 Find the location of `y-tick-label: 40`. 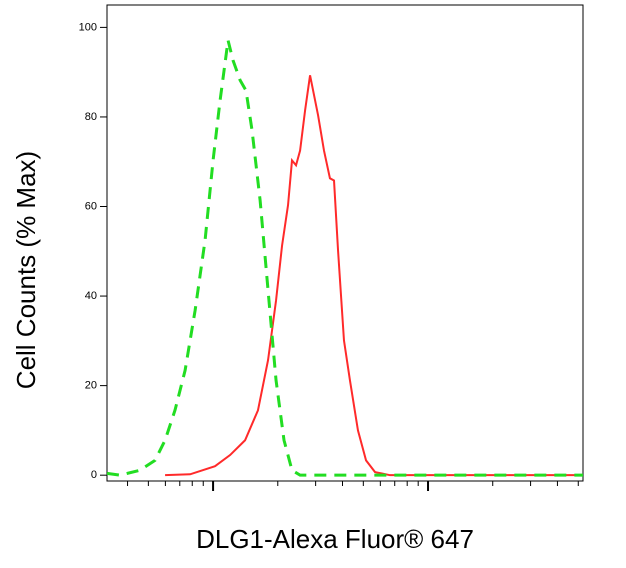

y-tick-label: 40 is located at coordinates (91, 296).